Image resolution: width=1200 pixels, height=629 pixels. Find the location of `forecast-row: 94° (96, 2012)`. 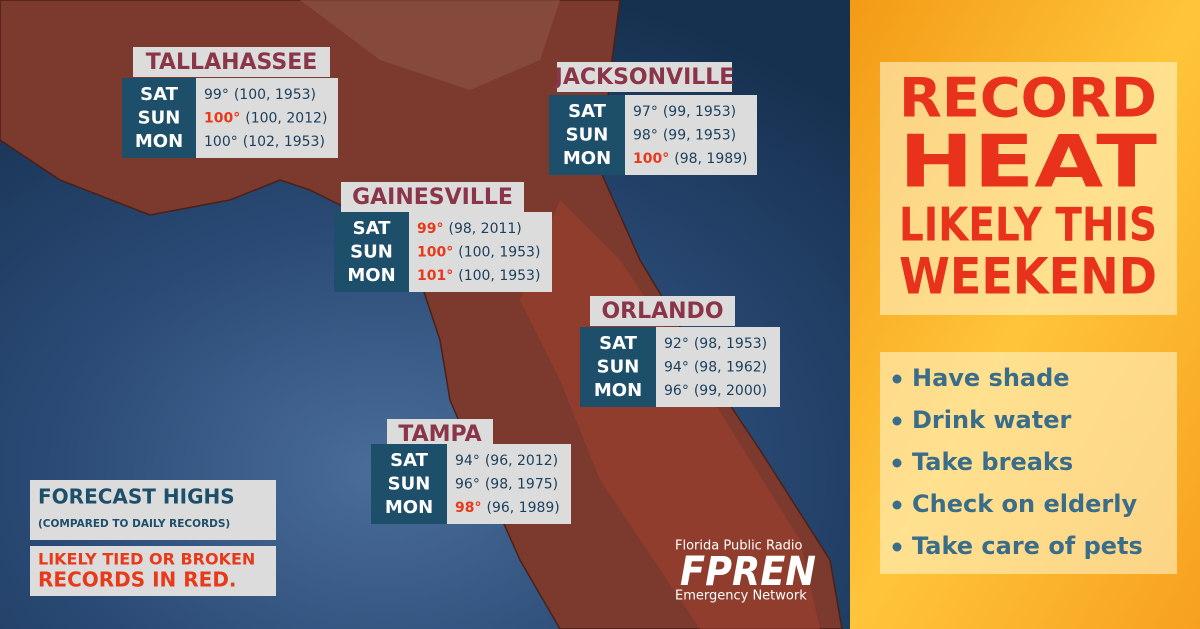

forecast-row: 94° (96, 2012) is located at coordinates (506, 461).